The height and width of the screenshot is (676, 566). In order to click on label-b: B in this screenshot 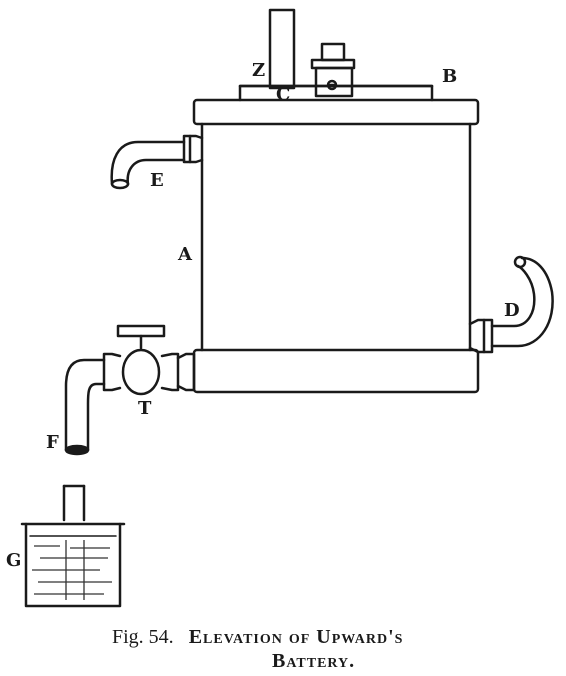, I will do `click(449, 76)`.